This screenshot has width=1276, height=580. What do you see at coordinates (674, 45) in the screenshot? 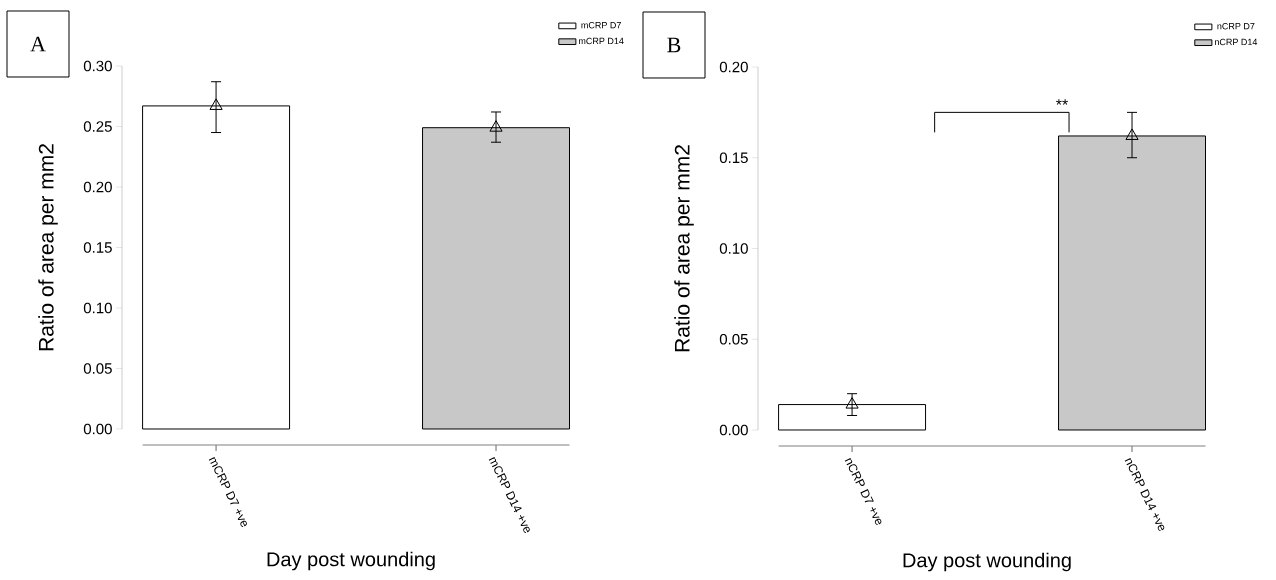
I see `text: B` at bounding box center [674, 45].